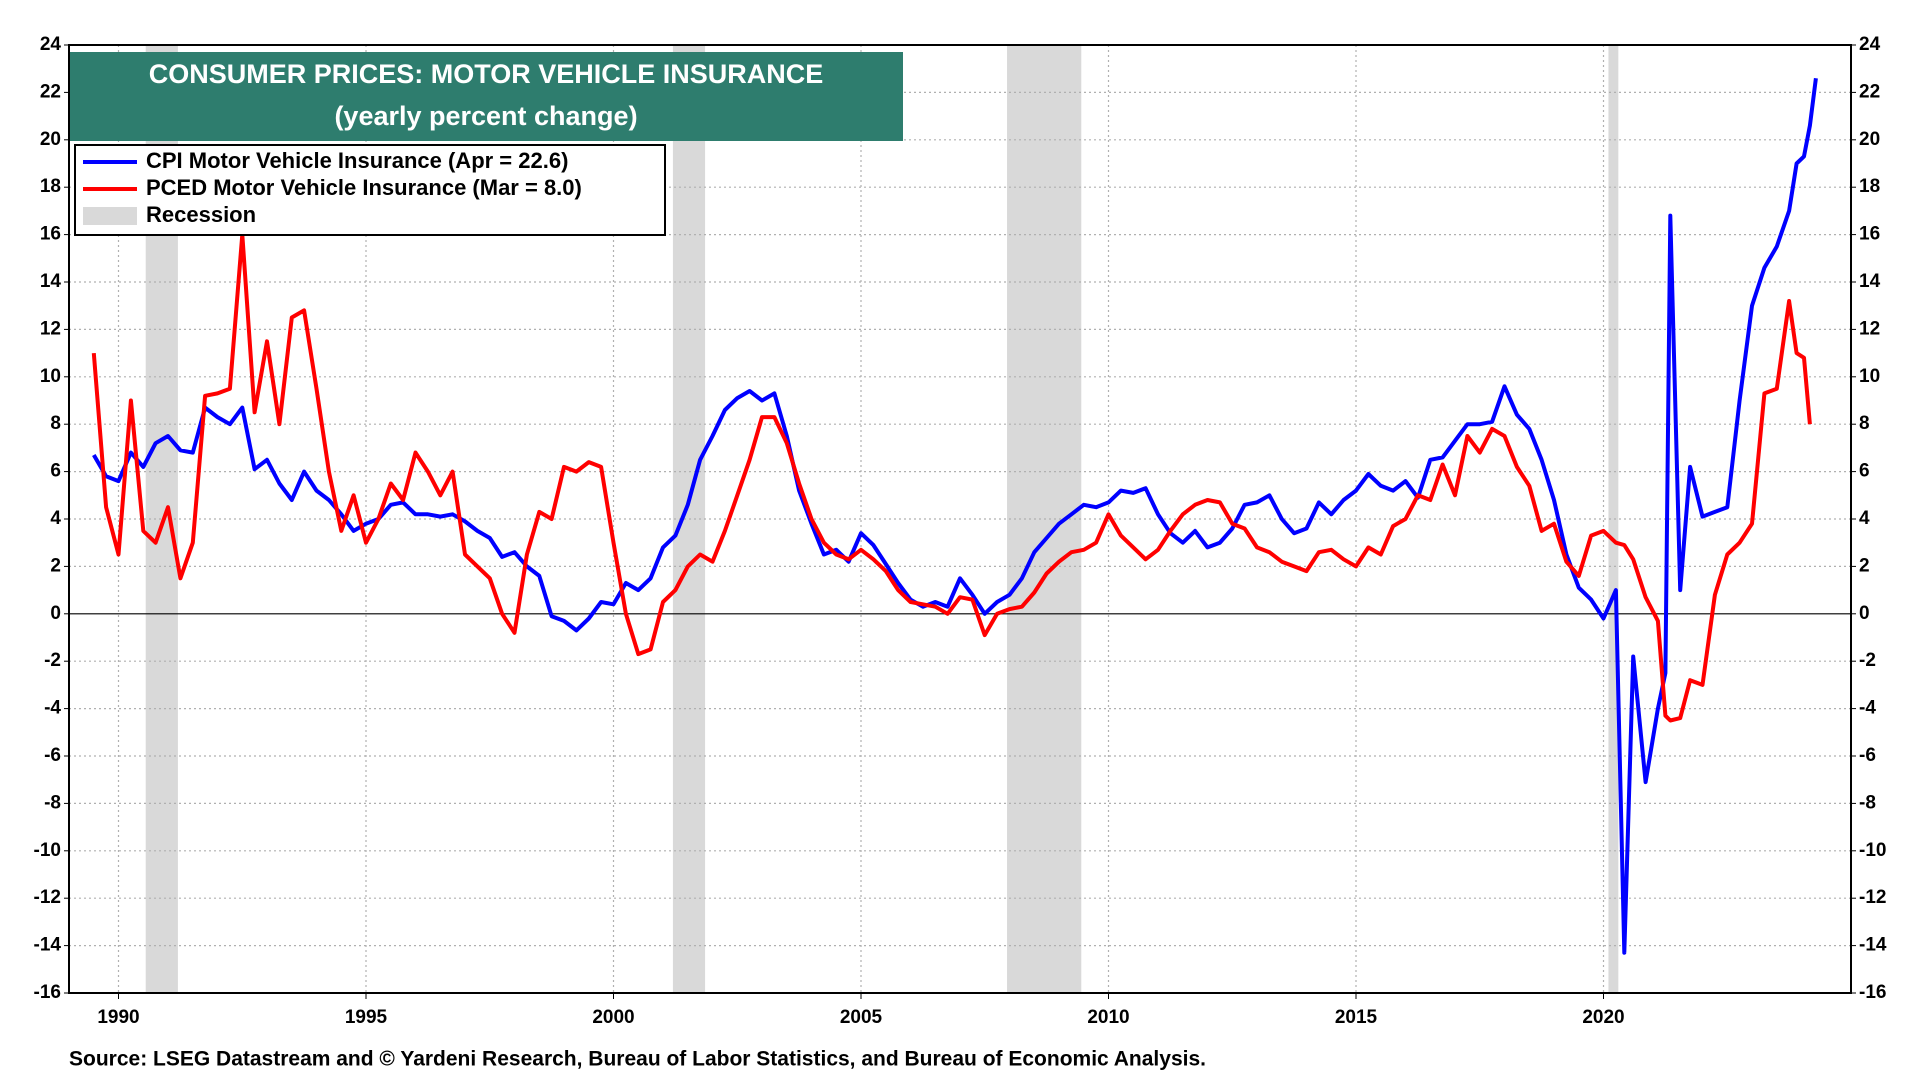  Describe the element at coordinates (486, 96) in the screenshot. I see `title-box` at that location.